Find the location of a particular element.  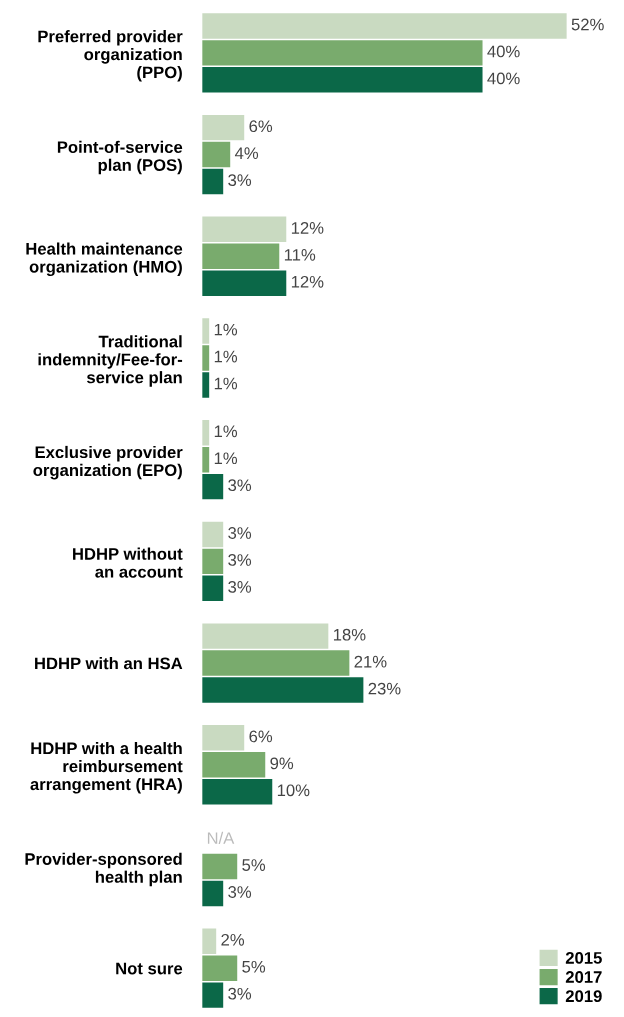

y-tick-label: Not sure is located at coordinates (149, 968).